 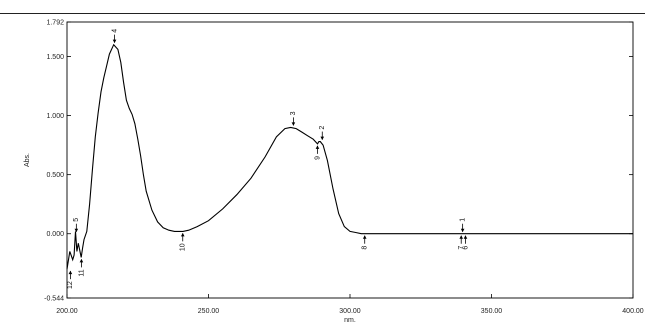 What do you see at coordinates (465, 242) in the screenshot?
I see `peak-marker-6: 6` at bounding box center [465, 242].